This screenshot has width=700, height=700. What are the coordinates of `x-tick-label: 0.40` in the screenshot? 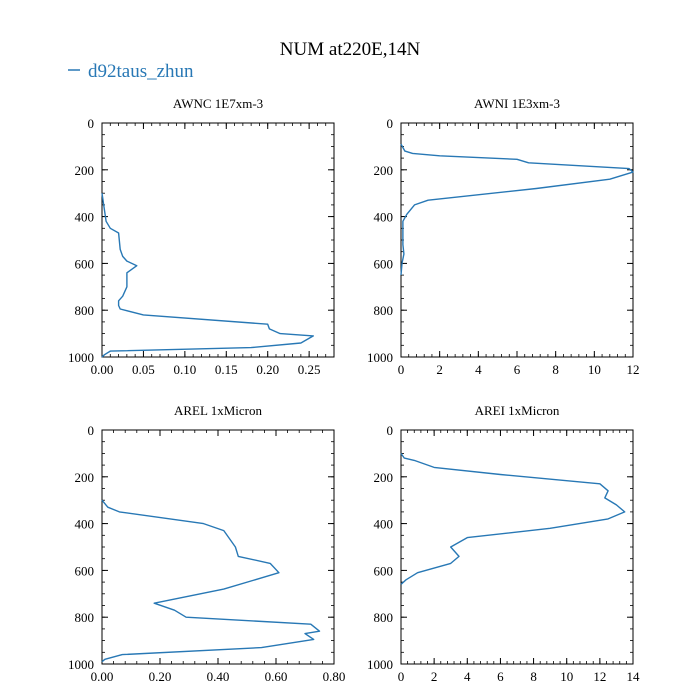 It's located at (218, 676).